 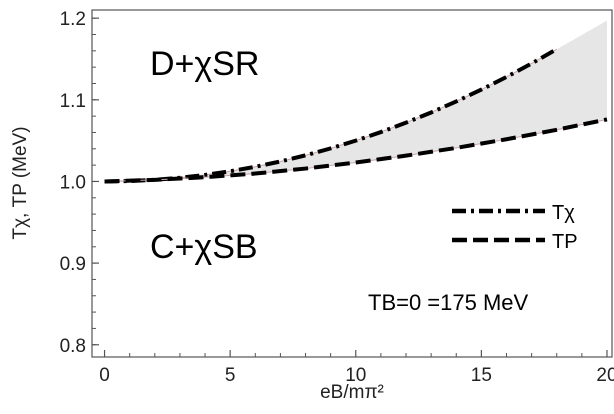 What do you see at coordinates (355, 375) in the screenshot?
I see `x-tick-label: 10` at bounding box center [355, 375].